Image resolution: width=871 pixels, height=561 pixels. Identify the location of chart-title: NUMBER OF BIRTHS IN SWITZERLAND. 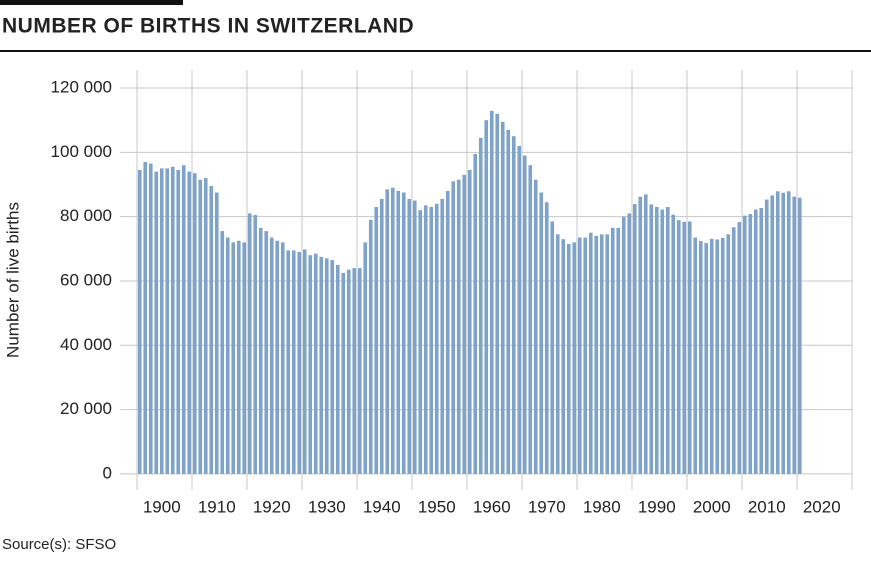
(208, 26).